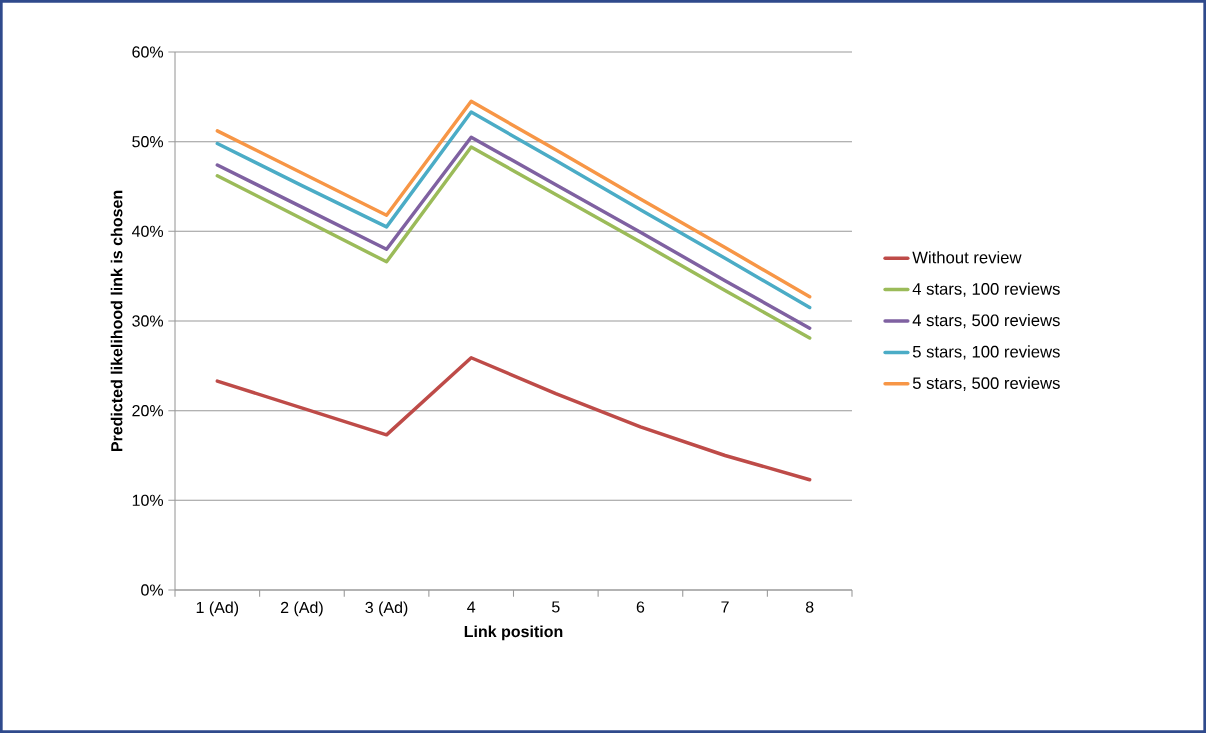 This screenshot has width=1206, height=733. Describe the element at coordinates (725, 607) in the screenshot. I see `x-tick-label: 7` at that location.